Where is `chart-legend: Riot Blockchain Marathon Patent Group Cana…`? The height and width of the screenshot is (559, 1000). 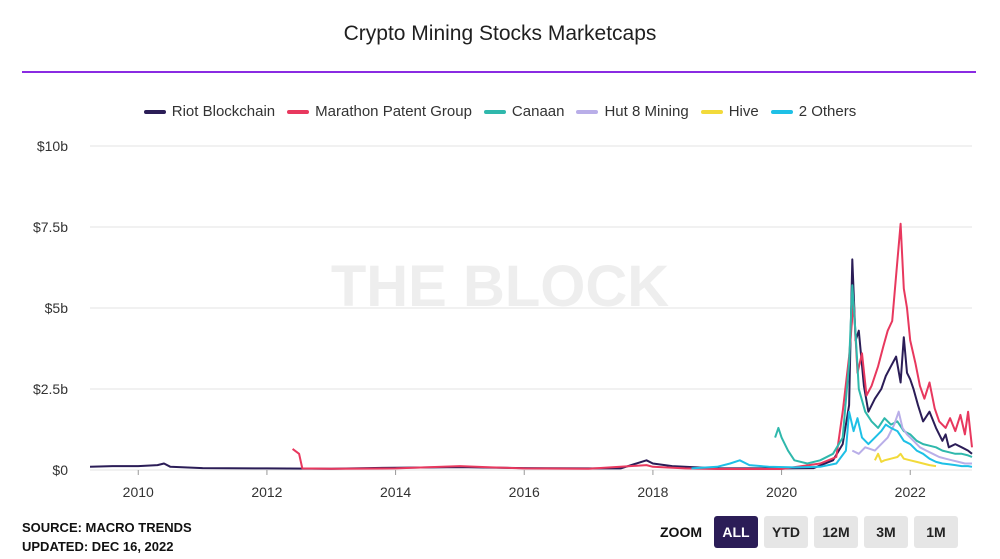 chart-legend: Riot Blockchain Marathon Patent Group Cana… is located at coordinates (500, 111).